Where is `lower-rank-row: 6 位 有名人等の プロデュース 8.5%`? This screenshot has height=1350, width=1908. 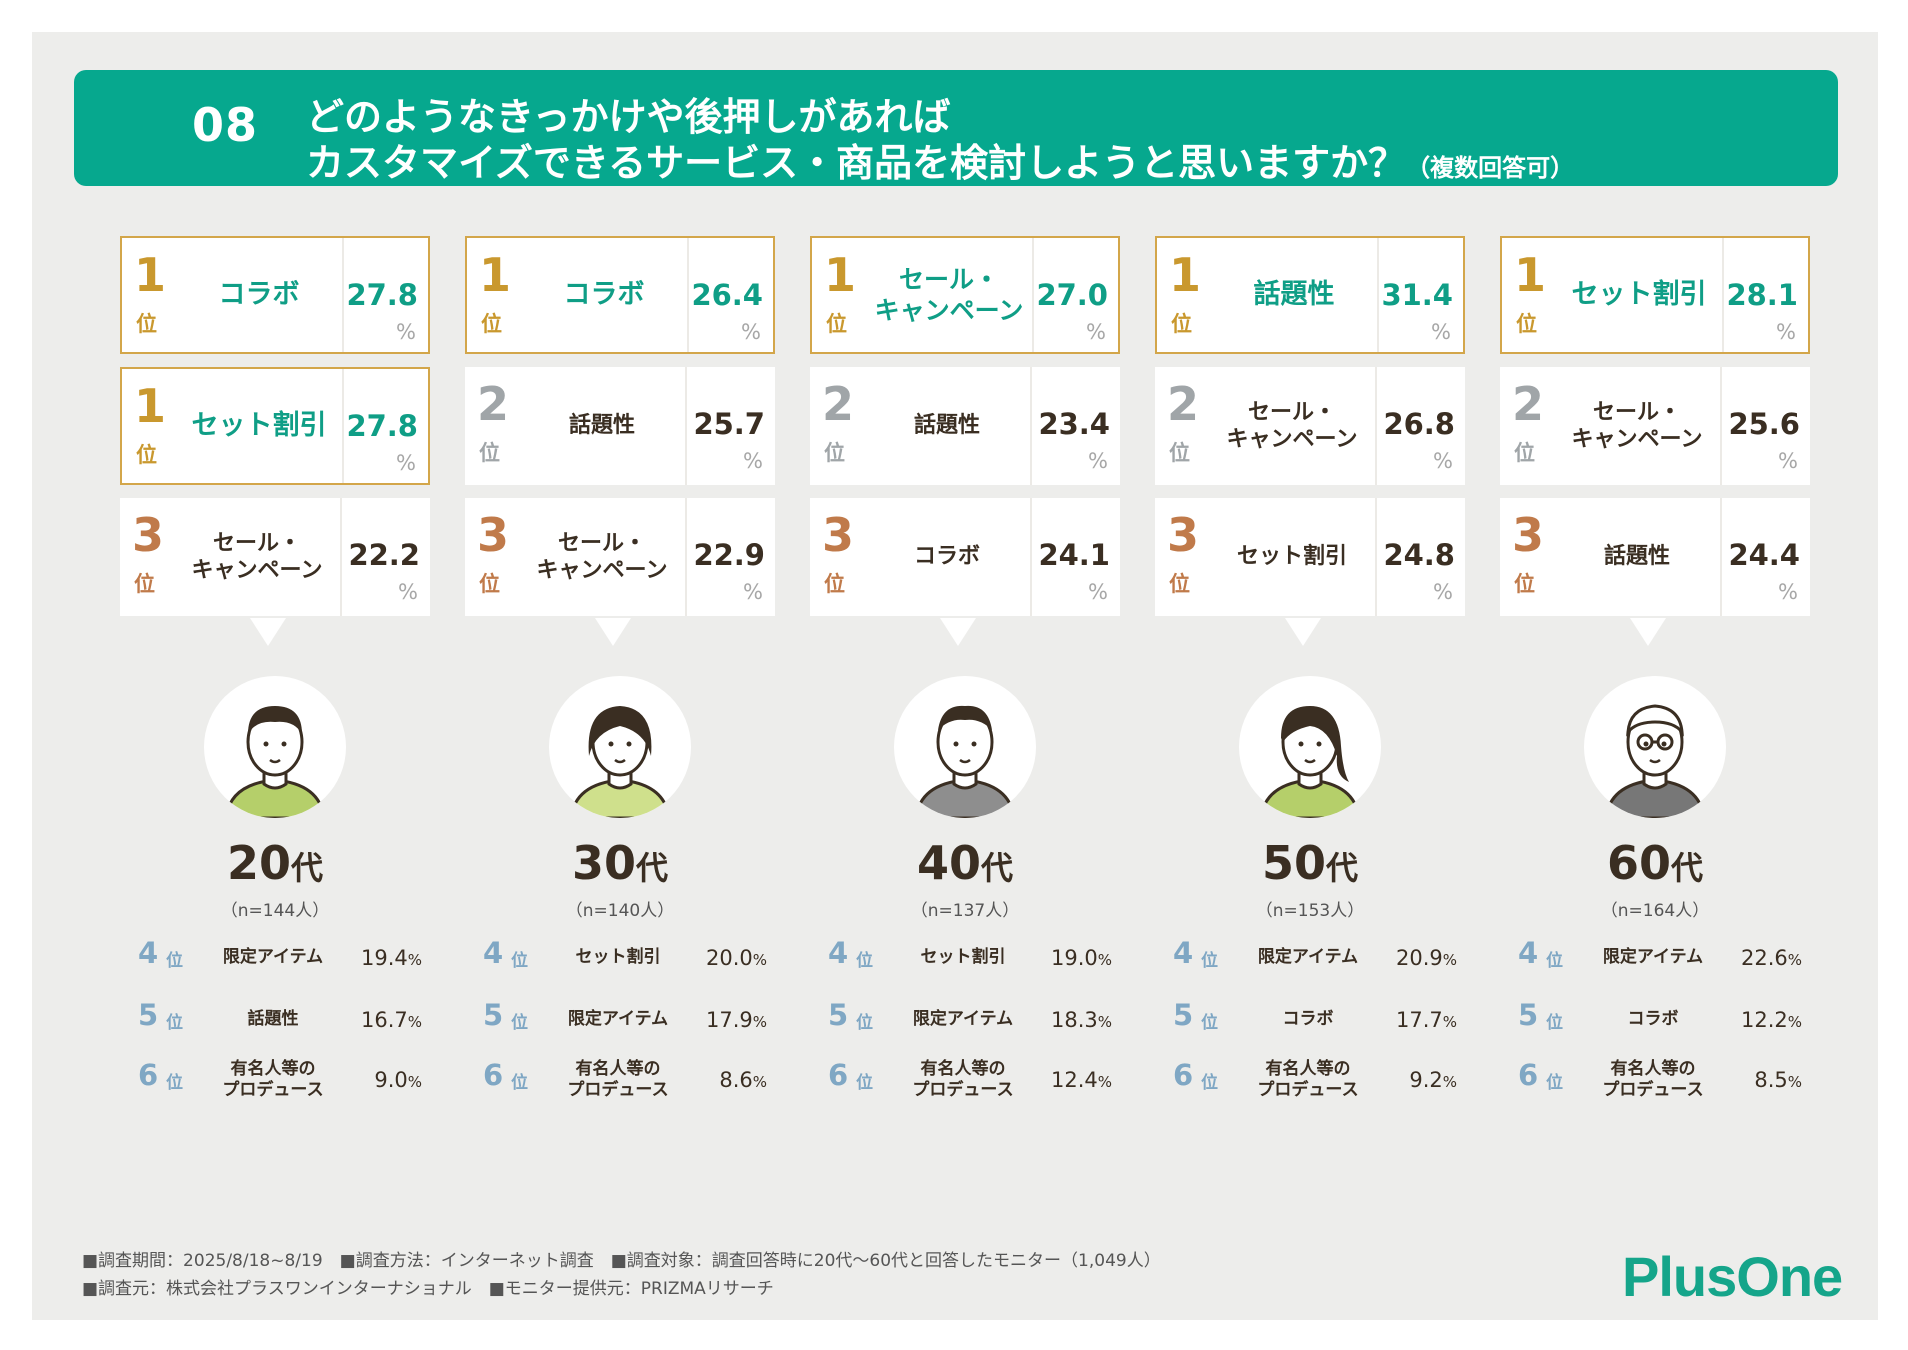 lower-rank-row: 6 位 有名人等の プロデュース 8.5% is located at coordinates (1662, 1080).